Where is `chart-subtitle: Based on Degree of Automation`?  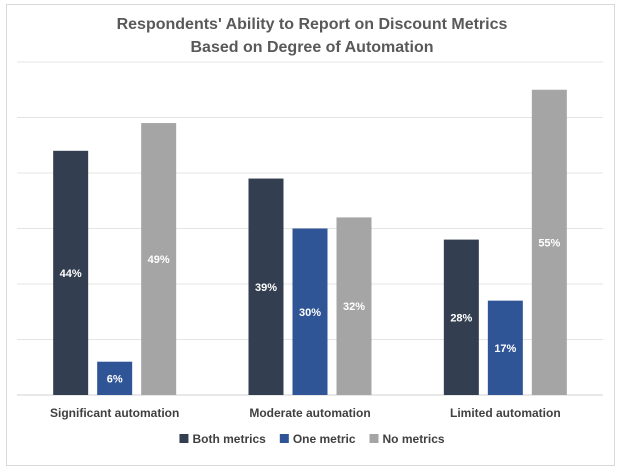 chart-subtitle: Based on Degree of Automation is located at coordinates (312, 47).